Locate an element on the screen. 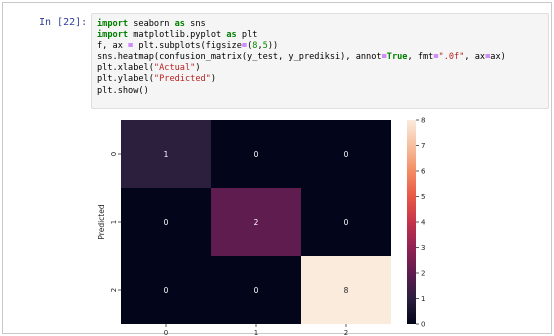 Image resolution: width=554 pixels, height=336 pixels. x-tick-label: 0 is located at coordinates (166, 332).